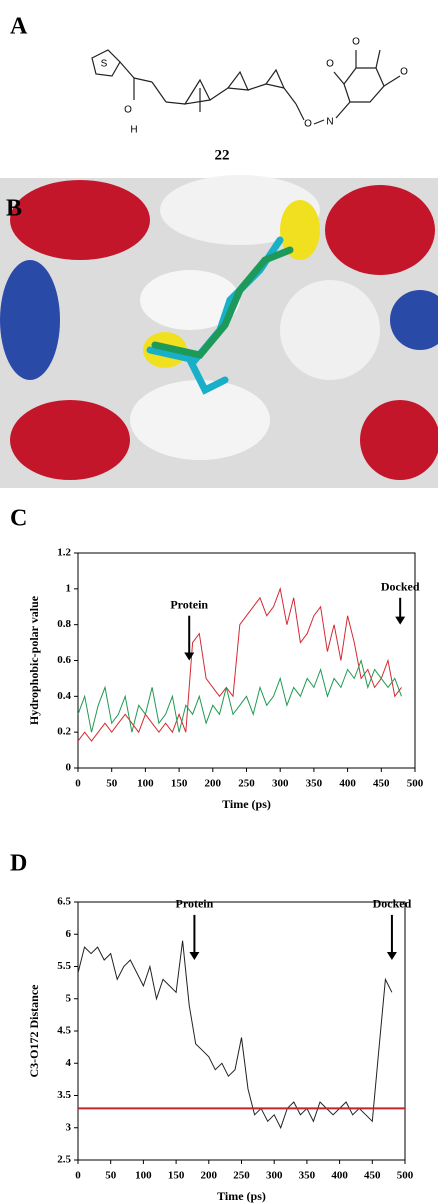 The width and height of the screenshot is (438, 1203). I want to click on y-tick-label: 6.5, so click(64, 902).